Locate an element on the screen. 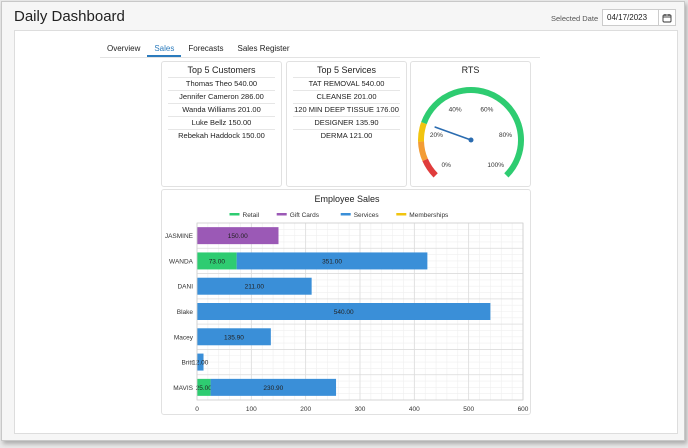 Image resolution: width=688 pixels, height=448 pixels. y-tick-label: DANI is located at coordinates (185, 287).